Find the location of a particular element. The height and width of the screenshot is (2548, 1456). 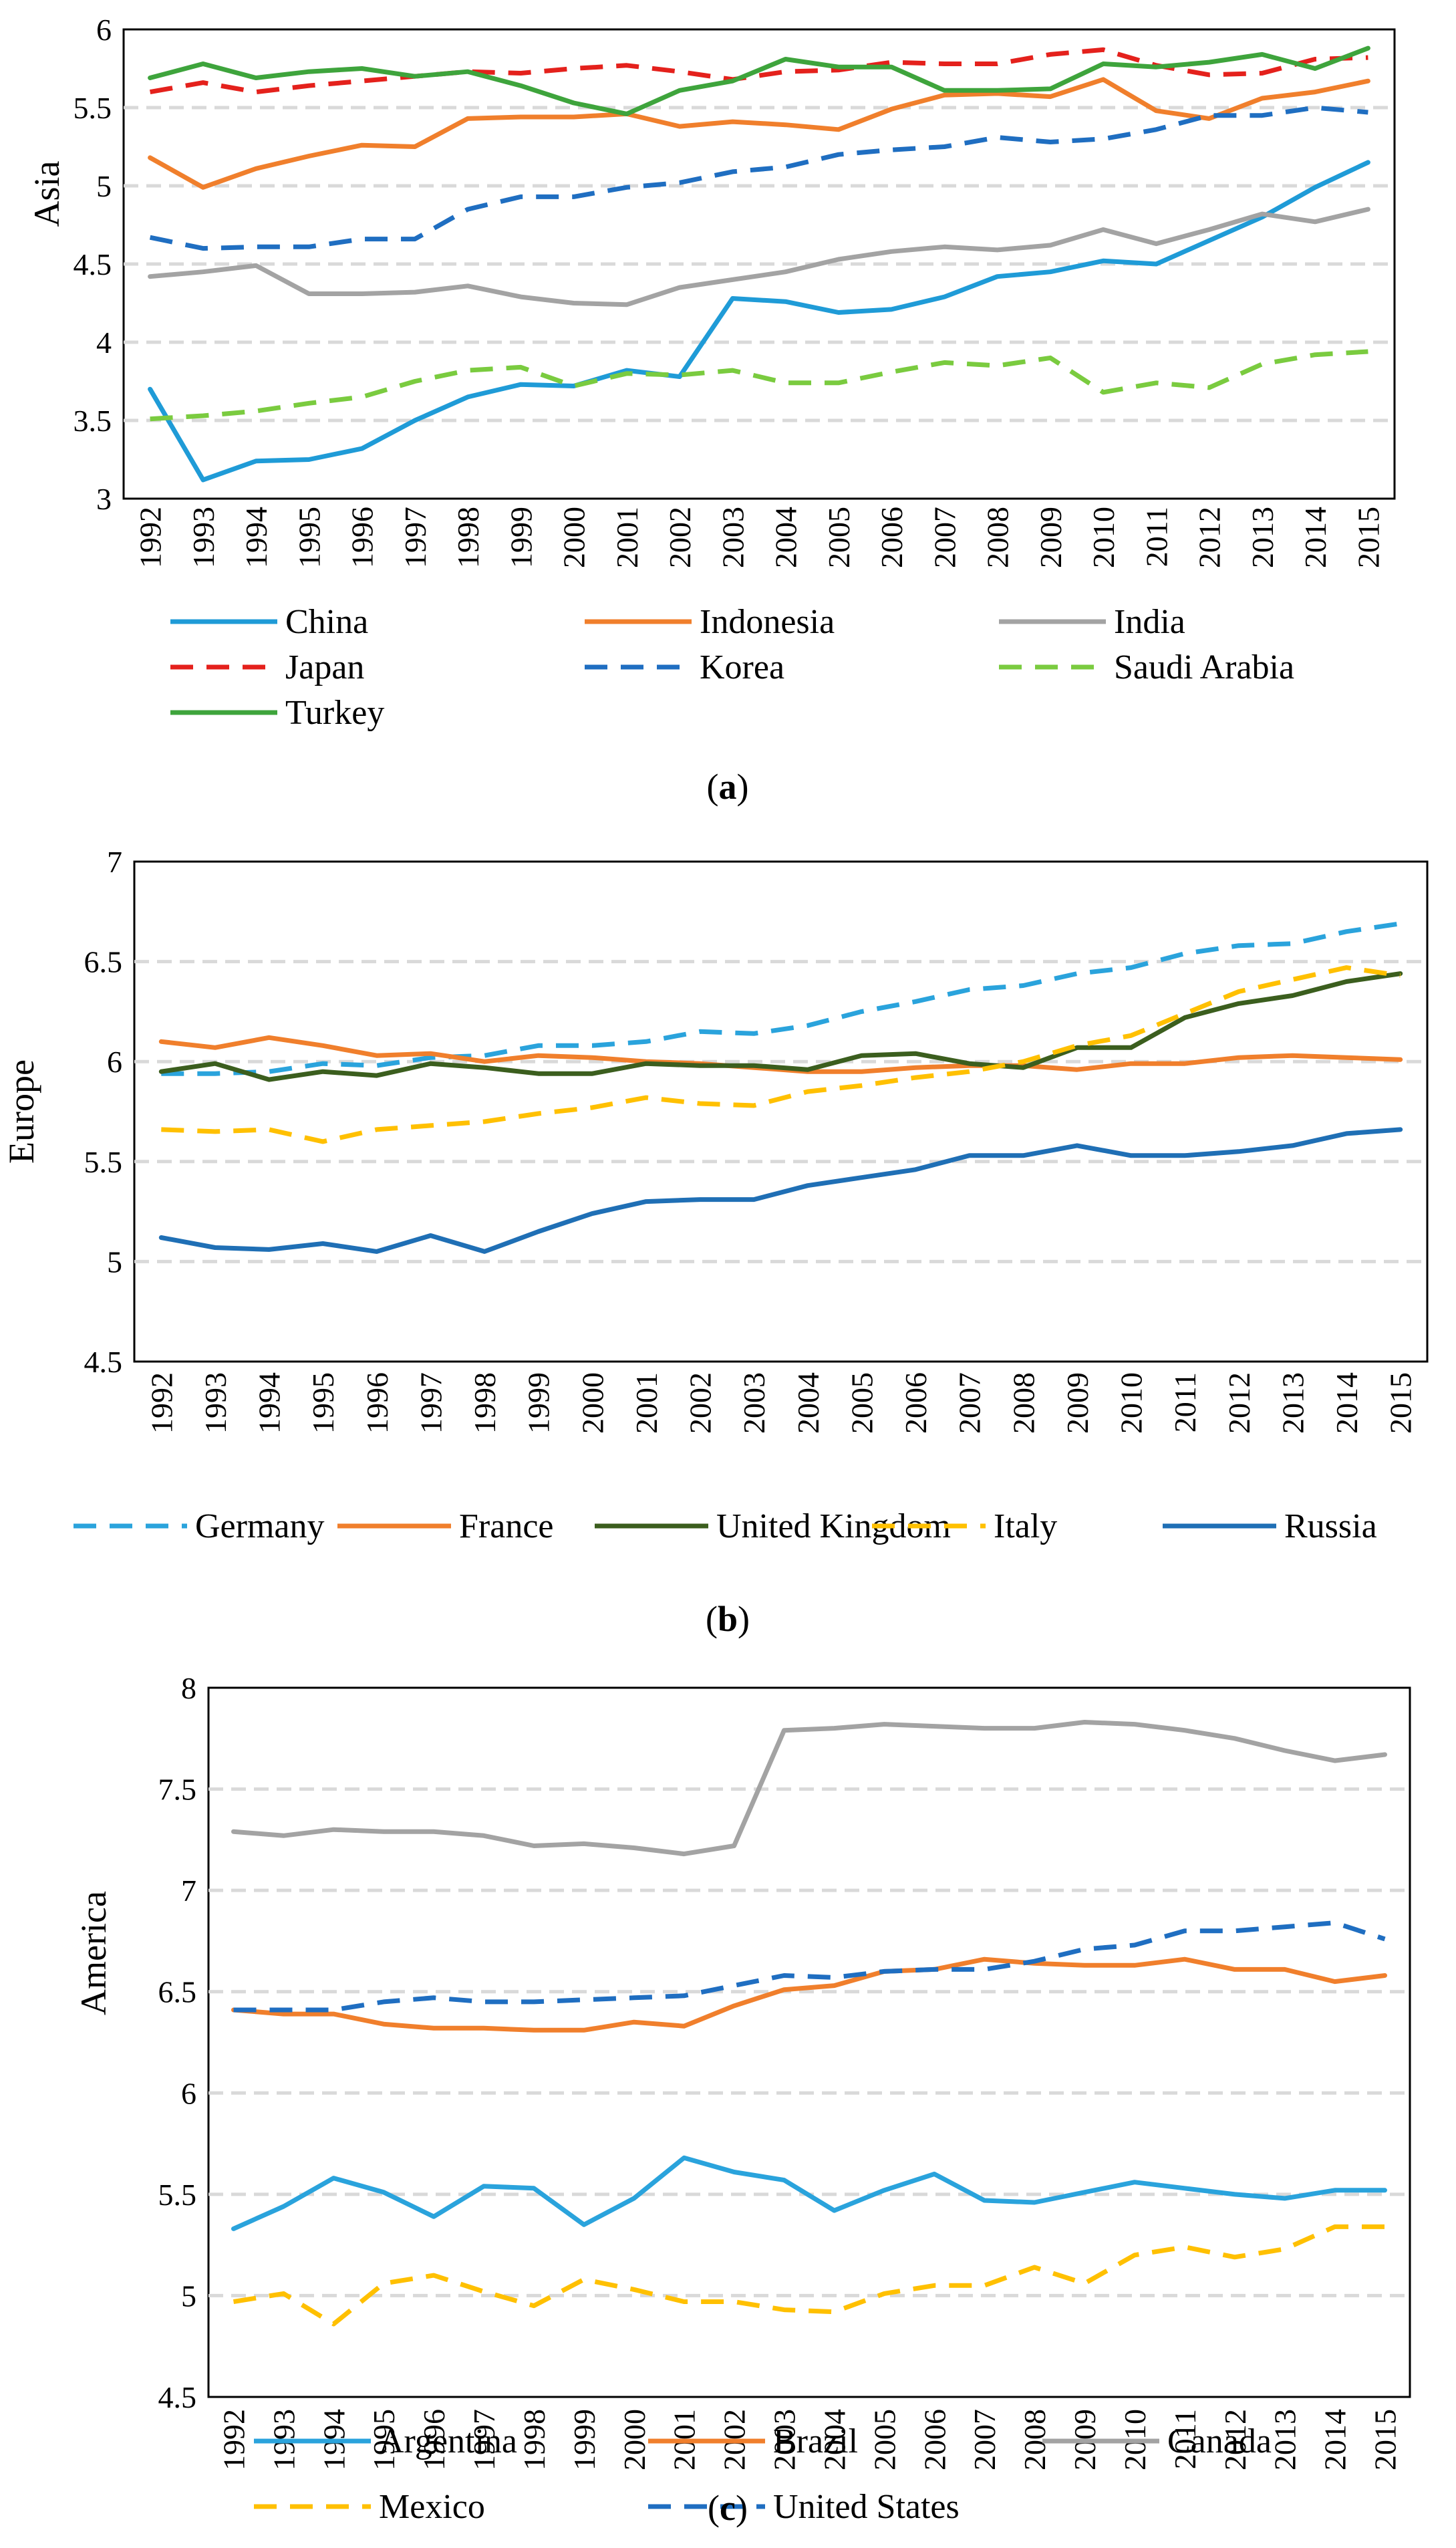

x-tick-label: 1996 is located at coordinates (434, 2439).